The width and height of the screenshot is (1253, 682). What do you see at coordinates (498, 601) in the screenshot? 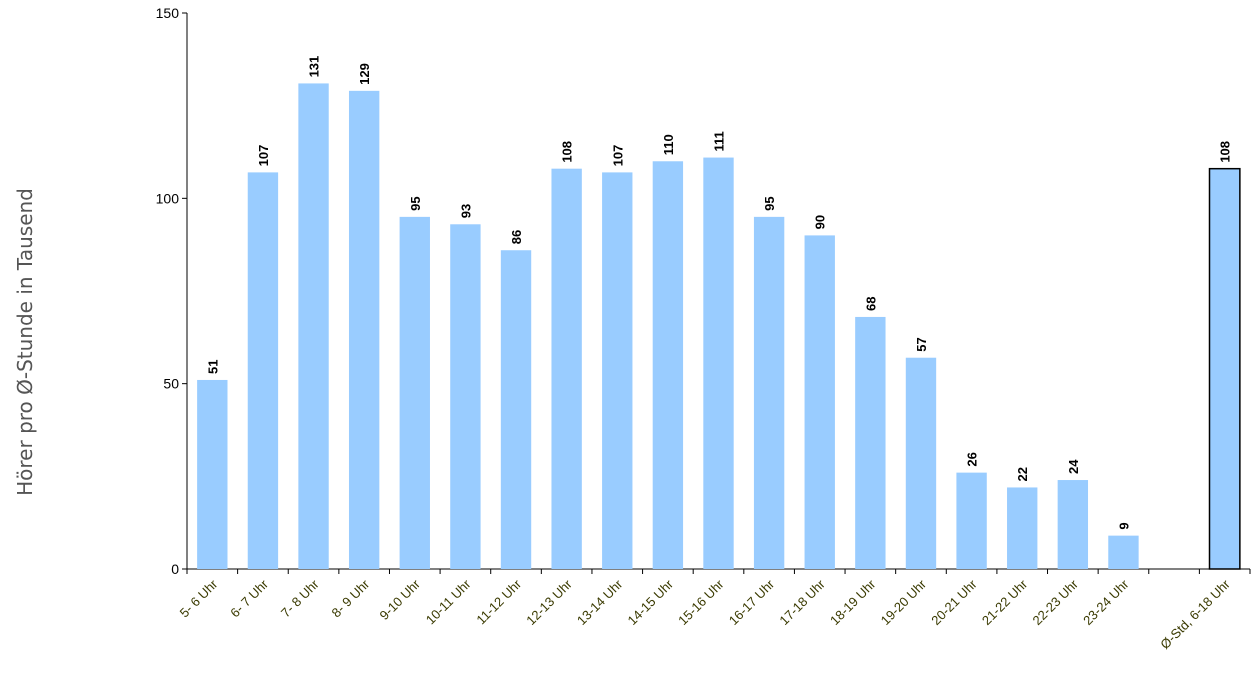
I see `x-tick-label: 11-12 Uhr` at bounding box center [498, 601].